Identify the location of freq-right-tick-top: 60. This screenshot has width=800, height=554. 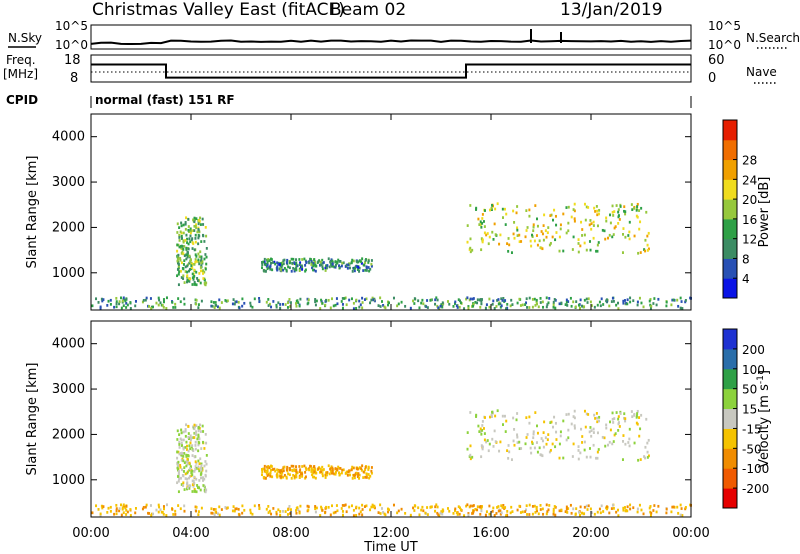
(716, 60).